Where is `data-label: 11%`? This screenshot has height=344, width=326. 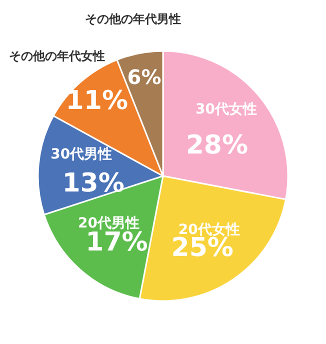
data-label: 11% is located at coordinates (97, 101).